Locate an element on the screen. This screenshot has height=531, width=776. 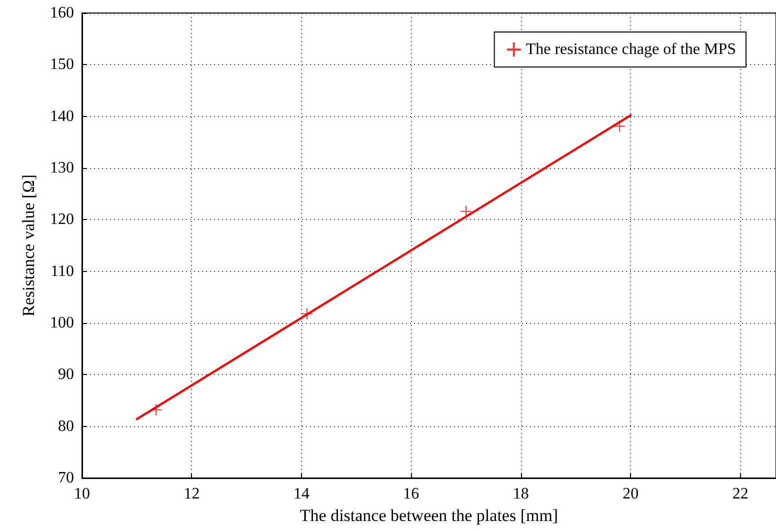
y-tick-label: 110 is located at coordinates (62, 271).